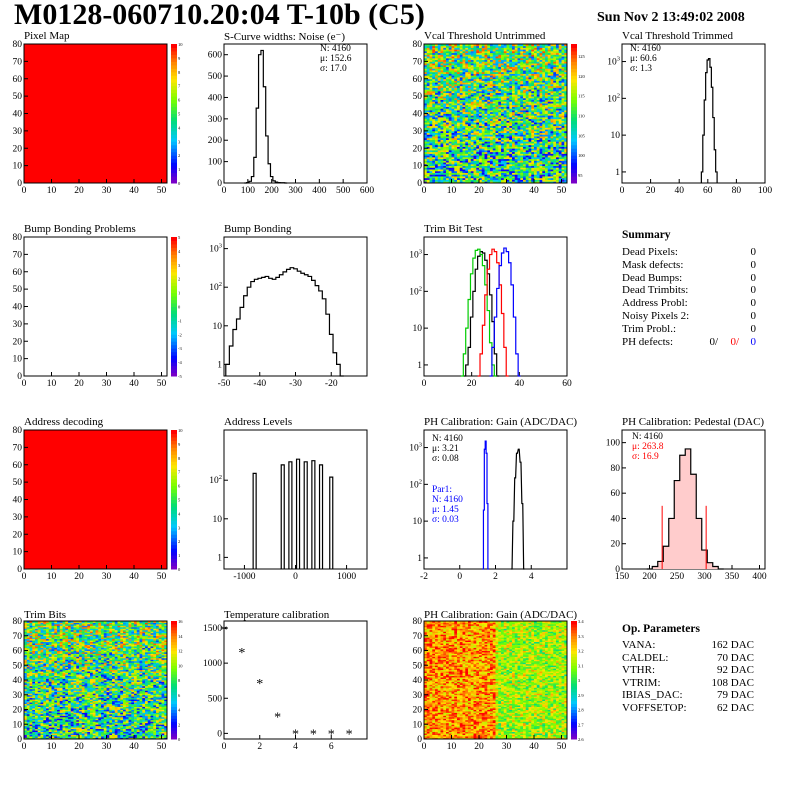 The width and height of the screenshot is (796, 802). What do you see at coordinates (447, 459) in the screenshot?
I see `stat-sigma: σ: 0.08` at bounding box center [447, 459].